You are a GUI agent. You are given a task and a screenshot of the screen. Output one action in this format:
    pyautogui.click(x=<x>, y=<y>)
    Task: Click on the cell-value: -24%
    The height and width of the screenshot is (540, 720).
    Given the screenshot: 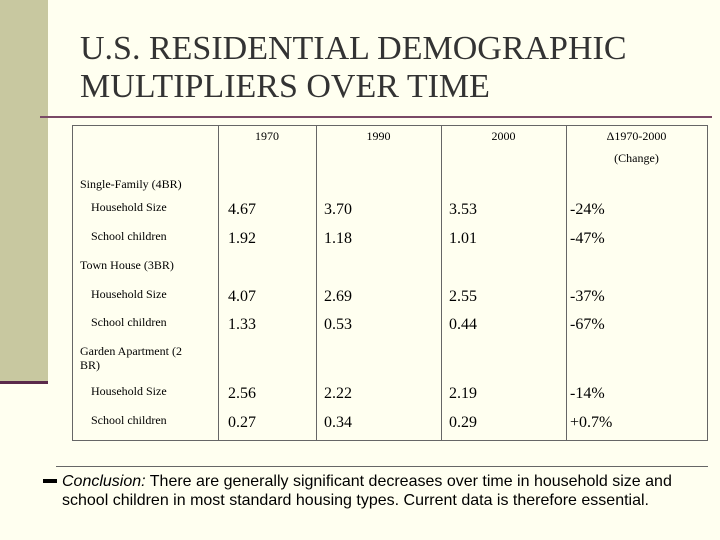 What is the action you would take?
    pyautogui.click(x=587, y=209)
    